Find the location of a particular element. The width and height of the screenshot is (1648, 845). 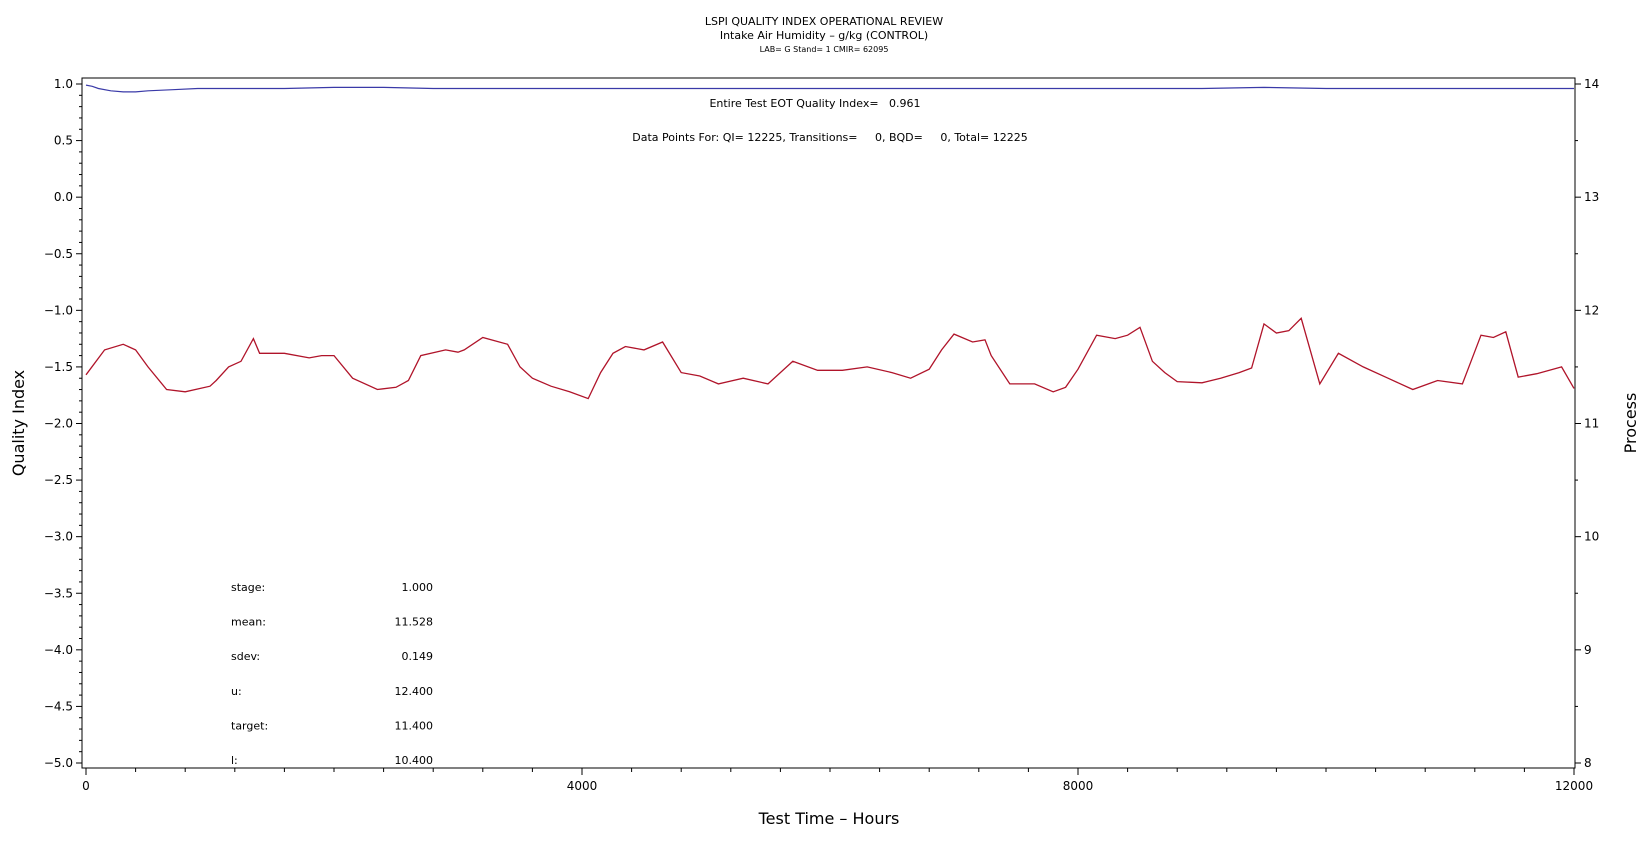

y-right-axis-ticks: 14 13 12 11 10 9 8 is located at coordinates (1587, 423).